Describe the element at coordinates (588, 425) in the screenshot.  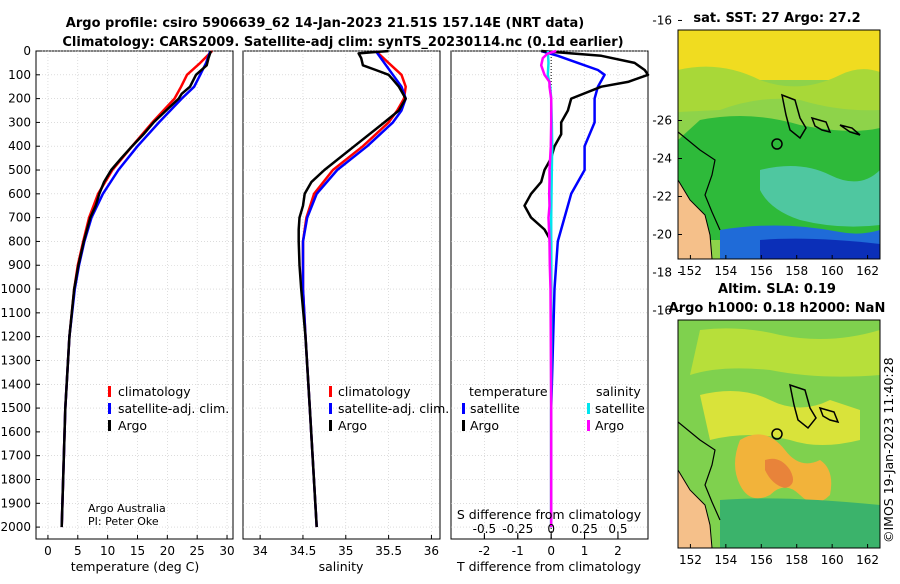
I see `legend-swatch-s-argo` at that location.